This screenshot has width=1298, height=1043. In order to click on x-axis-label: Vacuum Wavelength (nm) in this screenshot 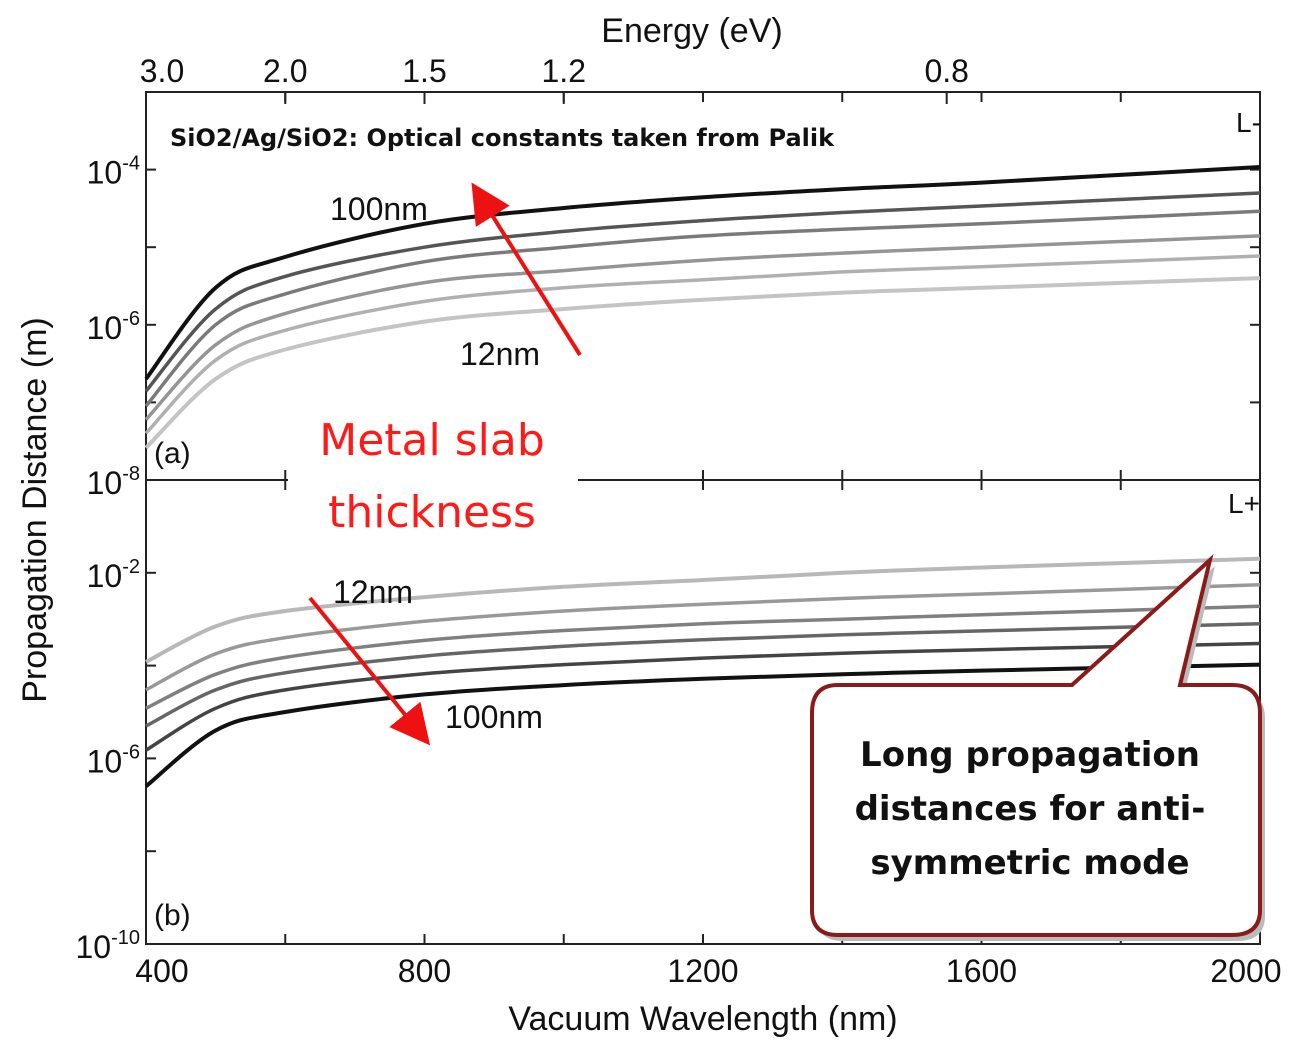, I will do `click(702, 1019)`.